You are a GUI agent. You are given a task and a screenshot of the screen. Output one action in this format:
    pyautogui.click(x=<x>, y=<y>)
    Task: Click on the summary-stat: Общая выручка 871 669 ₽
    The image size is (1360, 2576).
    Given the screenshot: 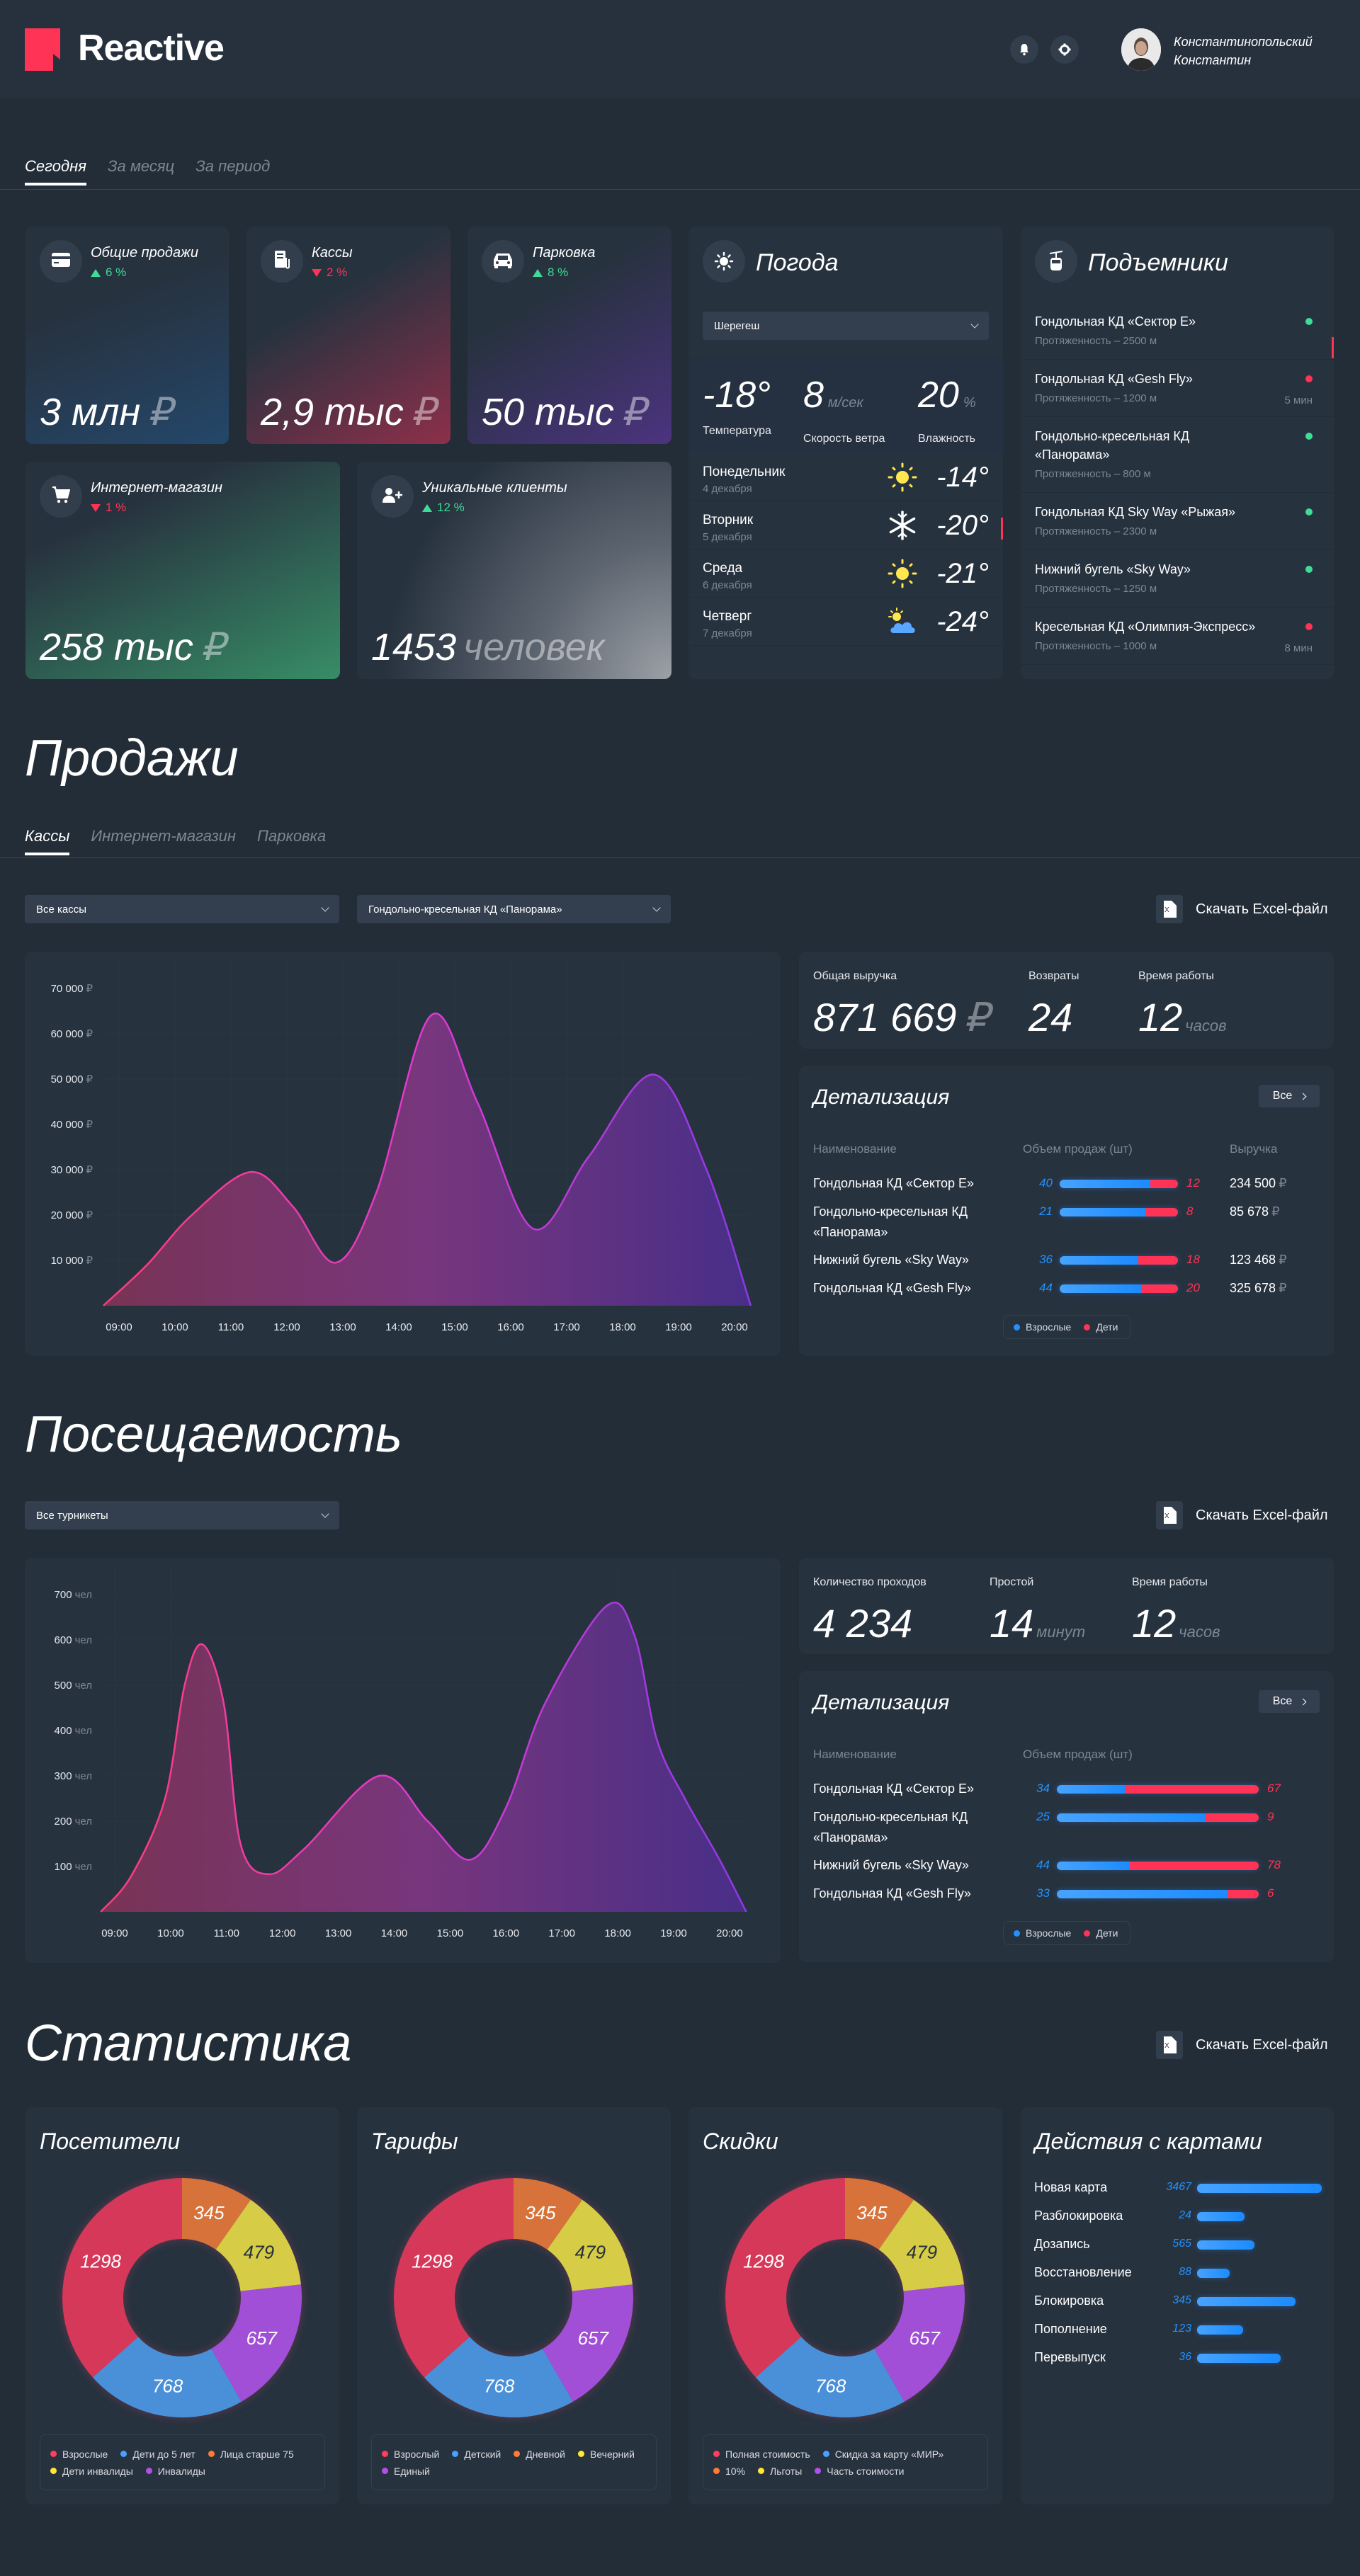 What is the action you would take?
    pyautogui.click(x=901, y=1006)
    